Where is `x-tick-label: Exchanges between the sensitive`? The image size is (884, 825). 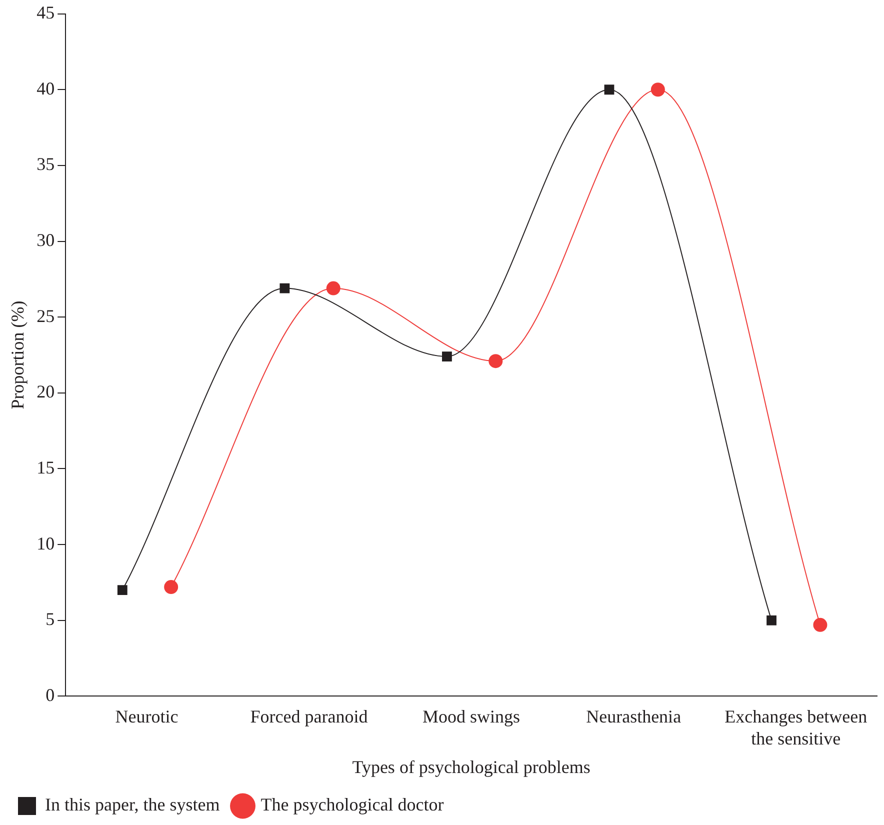 x-tick-label: Exchanges between the sensitive is located at coordinates (796, 727).